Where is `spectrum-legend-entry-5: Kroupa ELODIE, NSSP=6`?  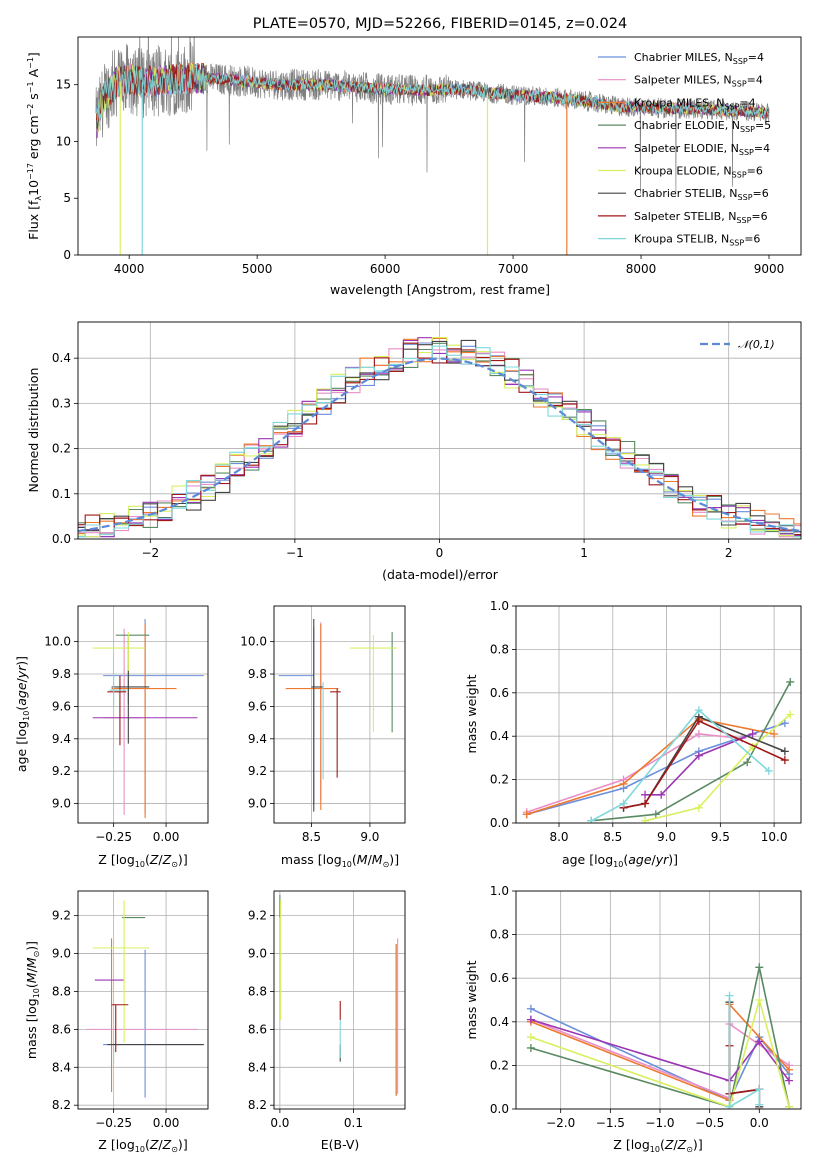 spectrum-legend-entry-5: Kroupa ELODIE, NSSP=6 is located at coordinates (698, 172).